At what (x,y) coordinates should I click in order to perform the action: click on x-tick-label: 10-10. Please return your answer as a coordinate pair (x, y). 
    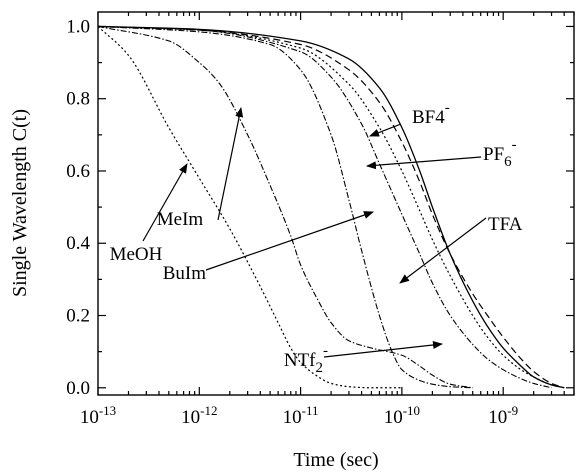
    Looking at the image, I should click on (402, 415).